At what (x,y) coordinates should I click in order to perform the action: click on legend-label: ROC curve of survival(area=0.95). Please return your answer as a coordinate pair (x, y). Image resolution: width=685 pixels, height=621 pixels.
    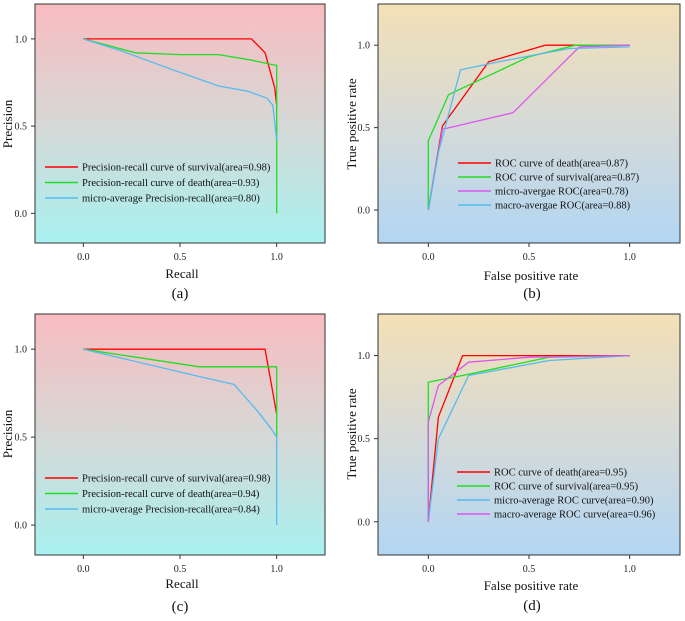
    Looking at the image, I should click on (566, 487).